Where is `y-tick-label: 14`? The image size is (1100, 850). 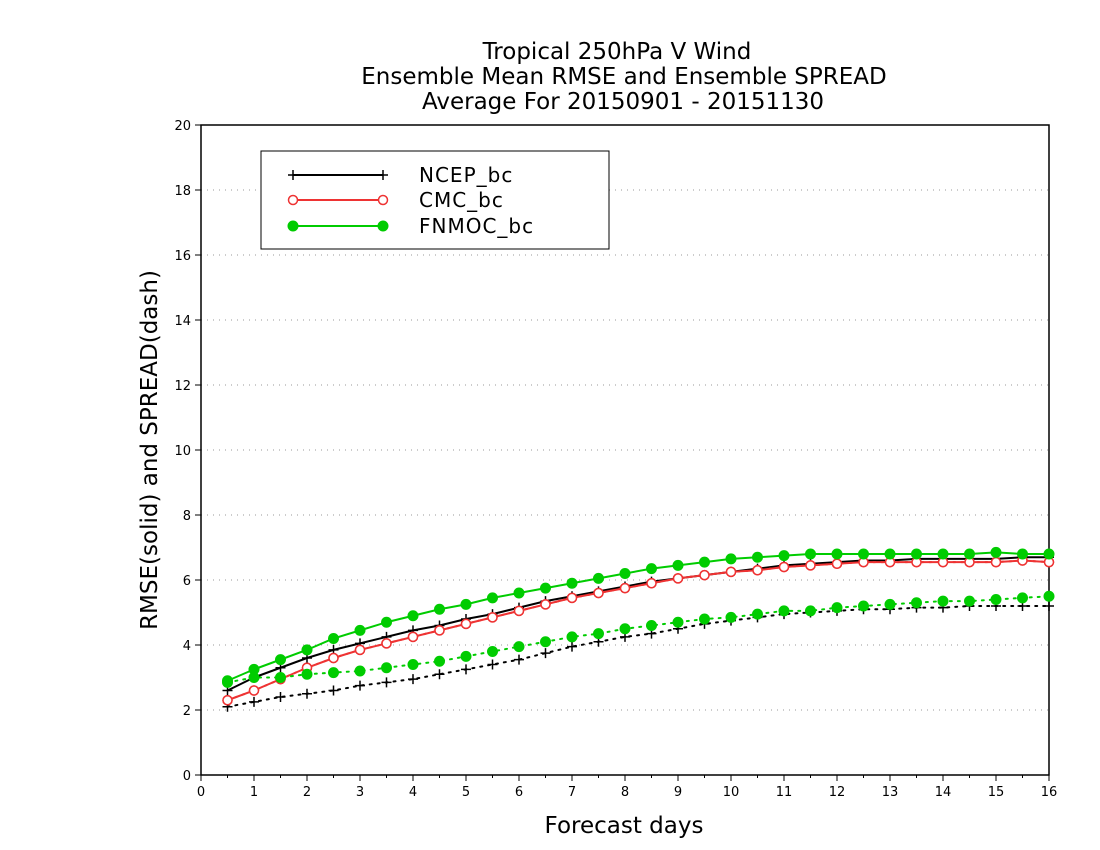
y-tick-label: 14 is located at coordinates (182, 321).